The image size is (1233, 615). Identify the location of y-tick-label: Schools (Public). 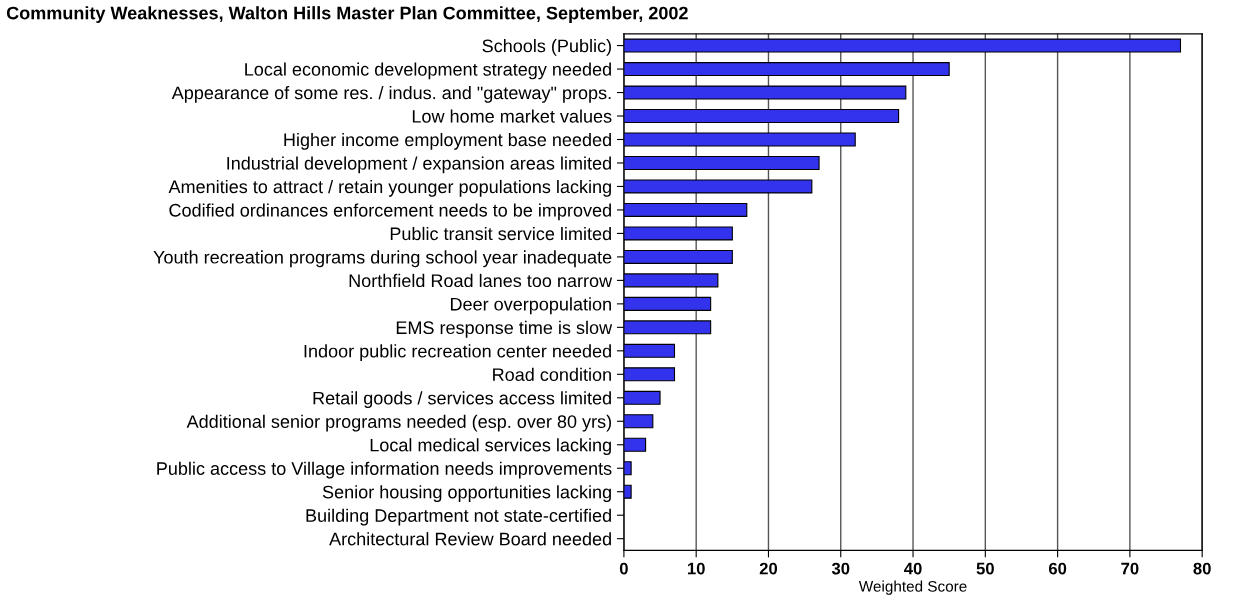
(546, 47).